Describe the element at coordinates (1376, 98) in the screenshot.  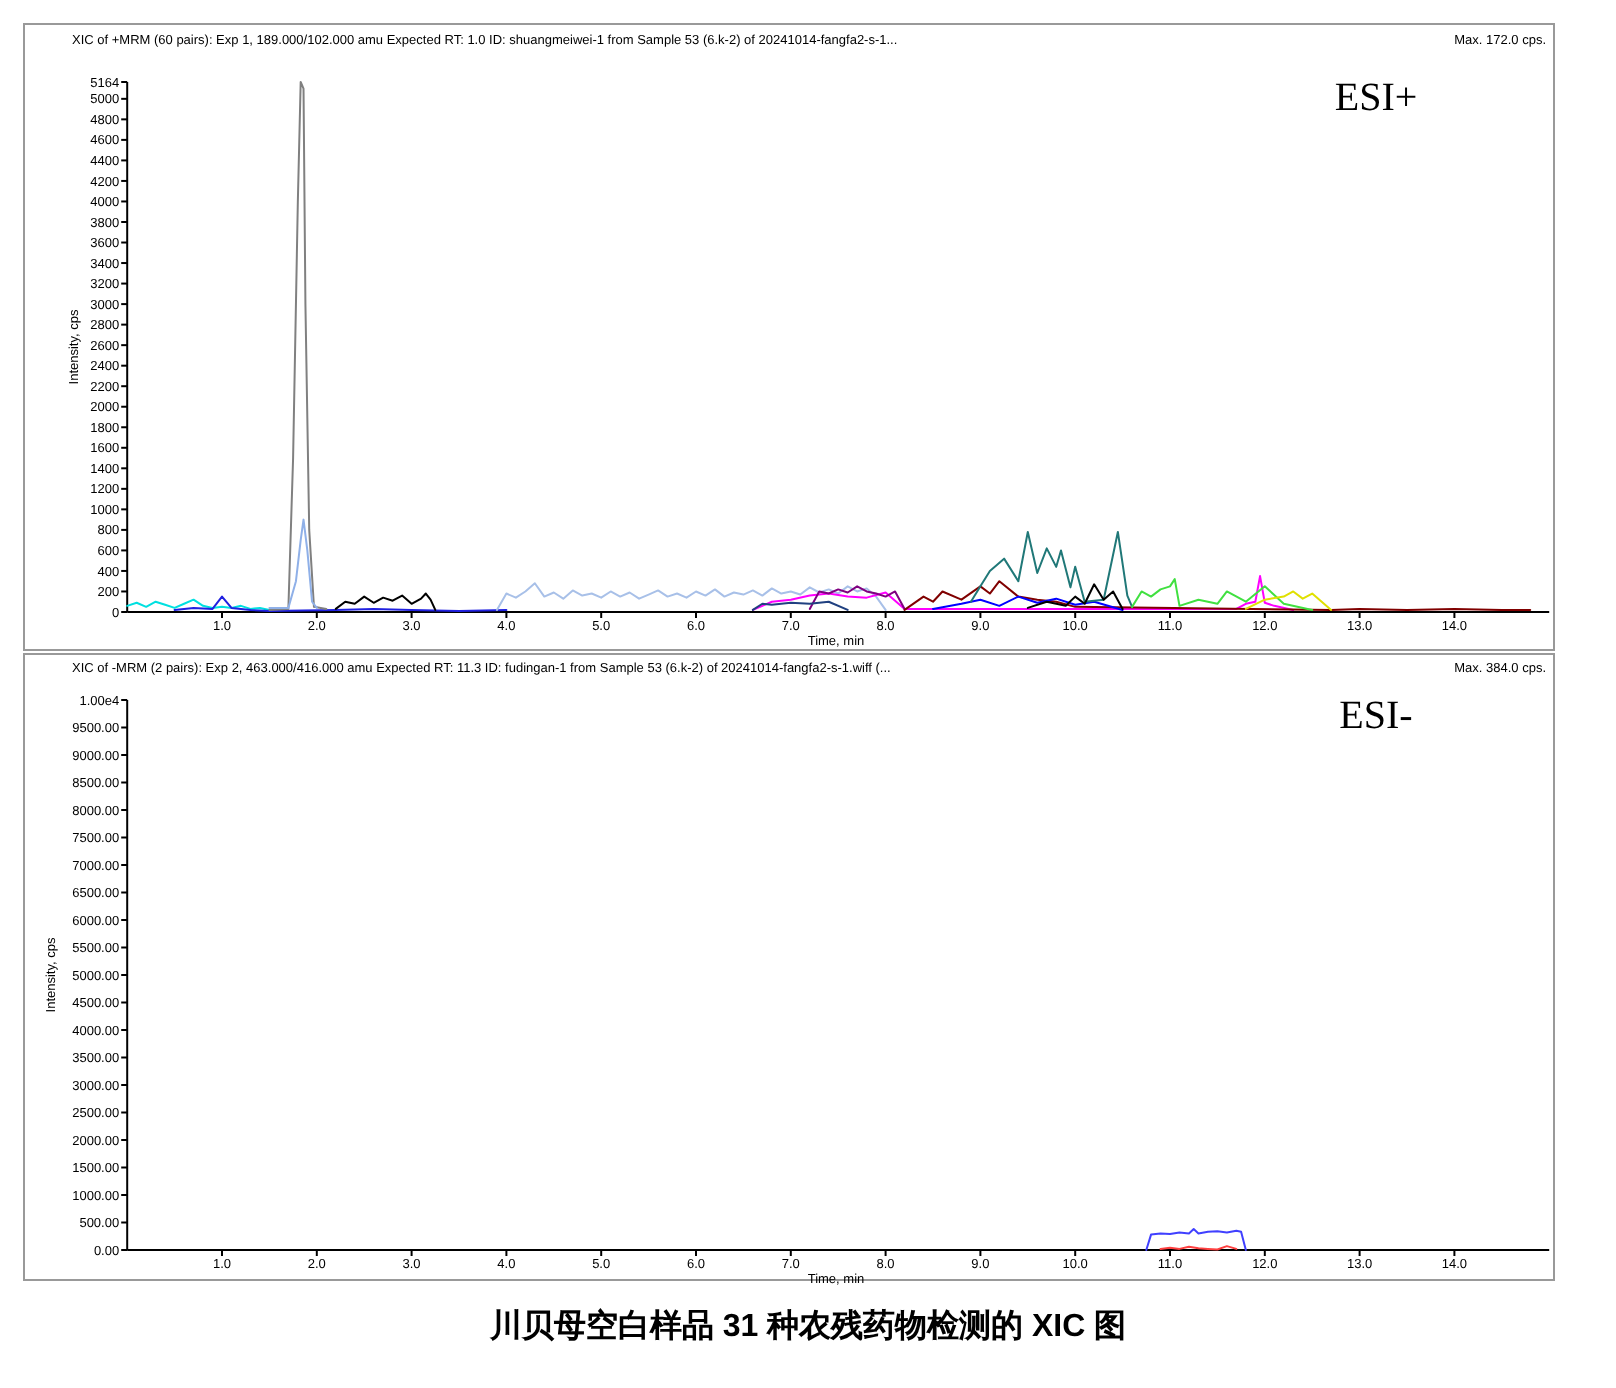
I see `annotation: ESI+` at that location.